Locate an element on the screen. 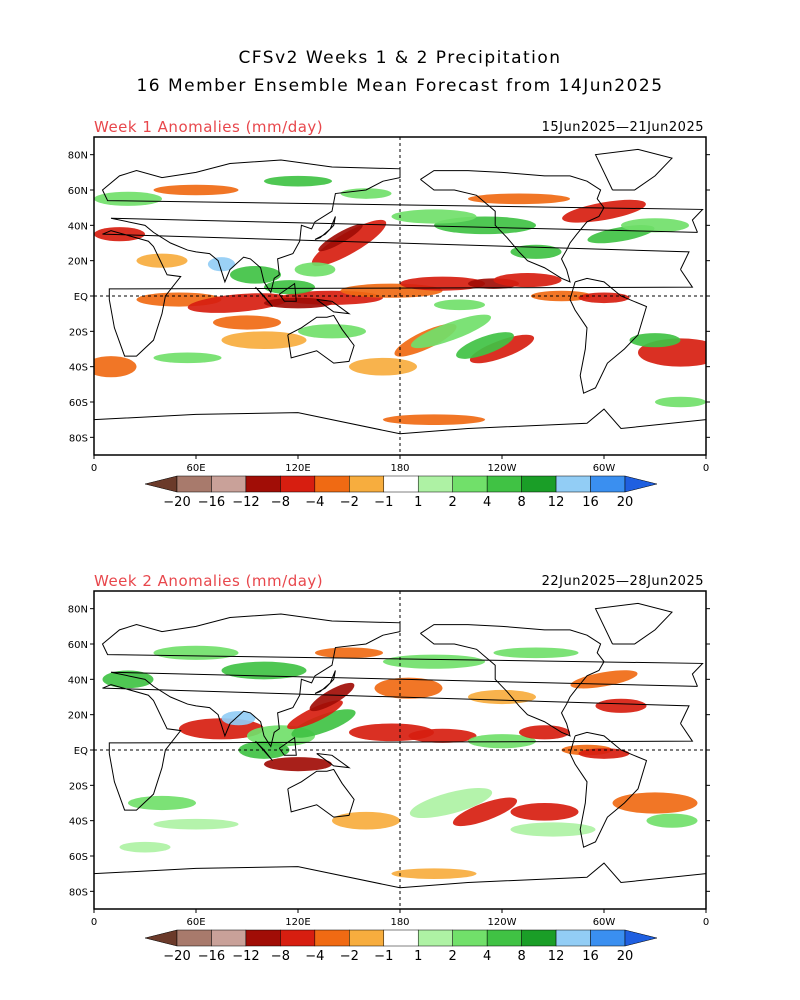  lat-label: 40S is located at coordinates (78, 368).